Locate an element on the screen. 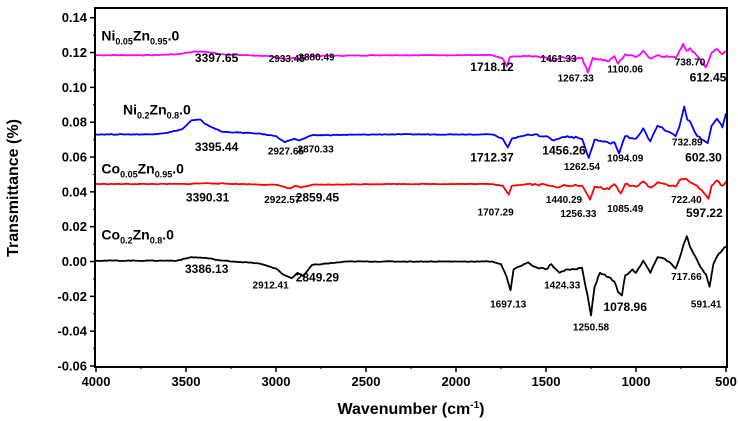 This screenshot has width=738, height=421. y-tick-label: 0.06 is located at coordinates (74, 157).